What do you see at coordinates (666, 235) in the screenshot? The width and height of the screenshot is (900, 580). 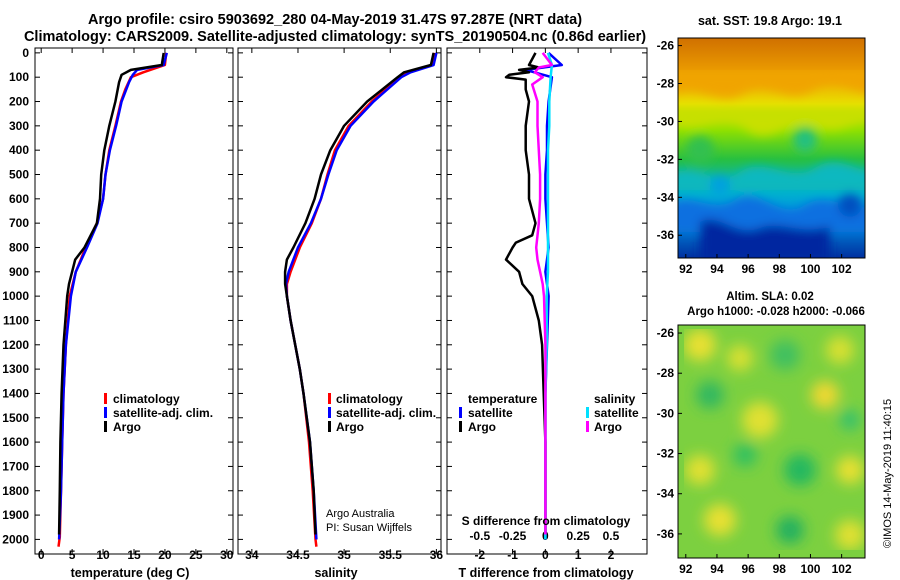 I see `sst-map-lat-label: -36` at bounding box center [666, 235].